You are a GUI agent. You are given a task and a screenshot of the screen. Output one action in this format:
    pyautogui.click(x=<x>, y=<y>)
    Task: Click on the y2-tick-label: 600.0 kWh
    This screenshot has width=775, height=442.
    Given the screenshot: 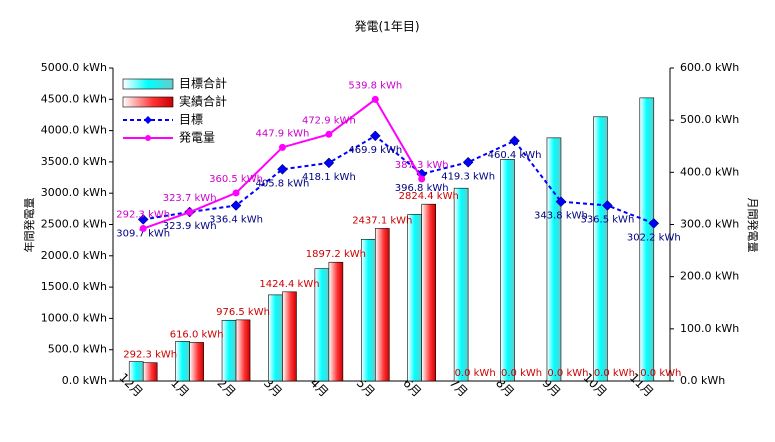 What is the action you would take?
    pyautogui.click(x=709, y=67)
    